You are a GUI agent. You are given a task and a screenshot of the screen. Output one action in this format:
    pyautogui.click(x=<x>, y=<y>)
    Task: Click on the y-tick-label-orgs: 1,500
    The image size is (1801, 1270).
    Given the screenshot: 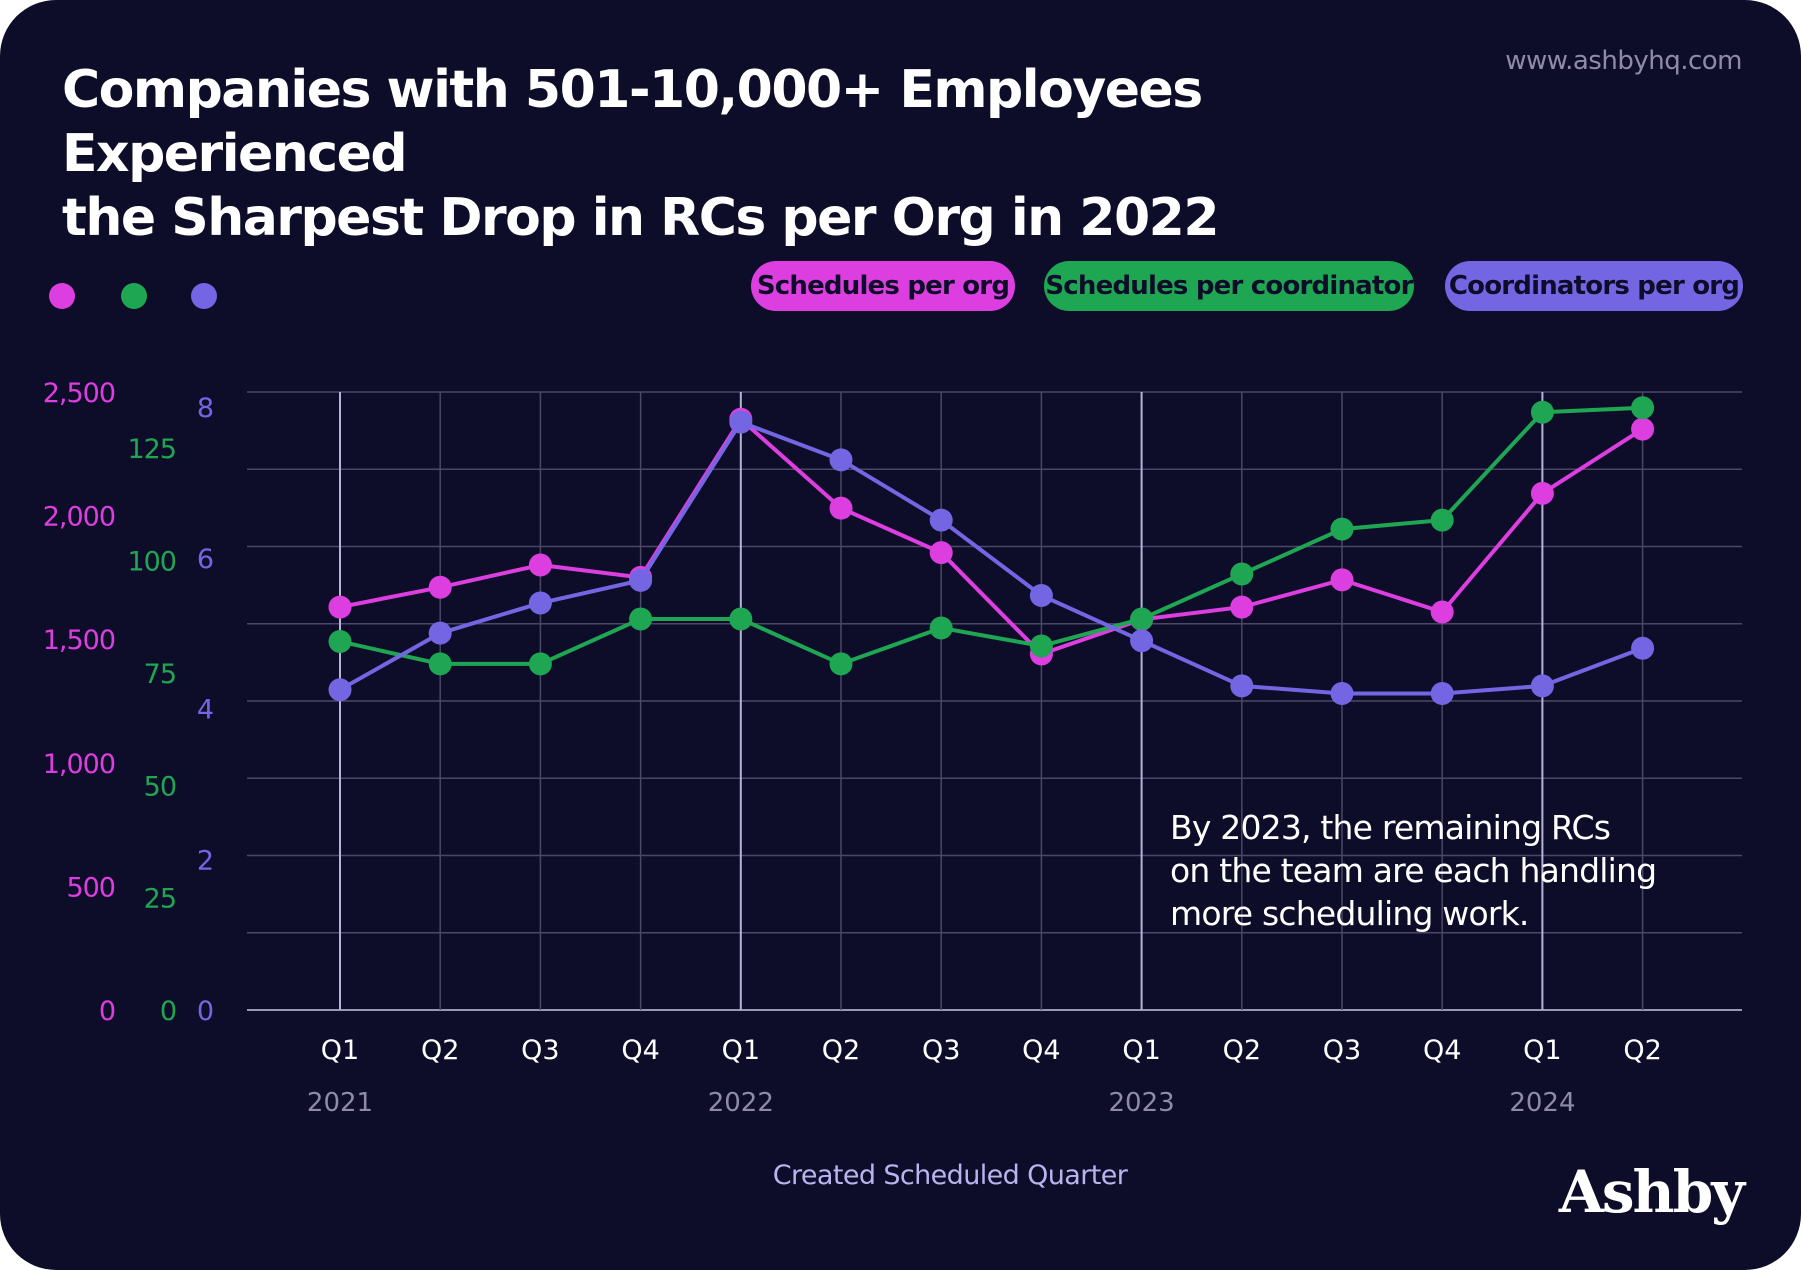 What is the action you would take?
    pyautogui.click(x=79, y=640)
    